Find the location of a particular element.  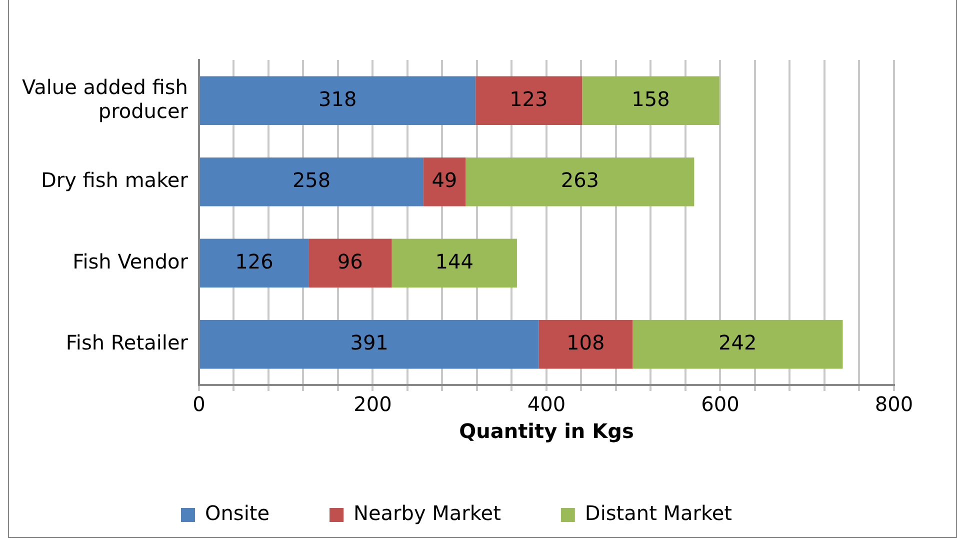

data-label: 123 is located at coordinates (529, 98).